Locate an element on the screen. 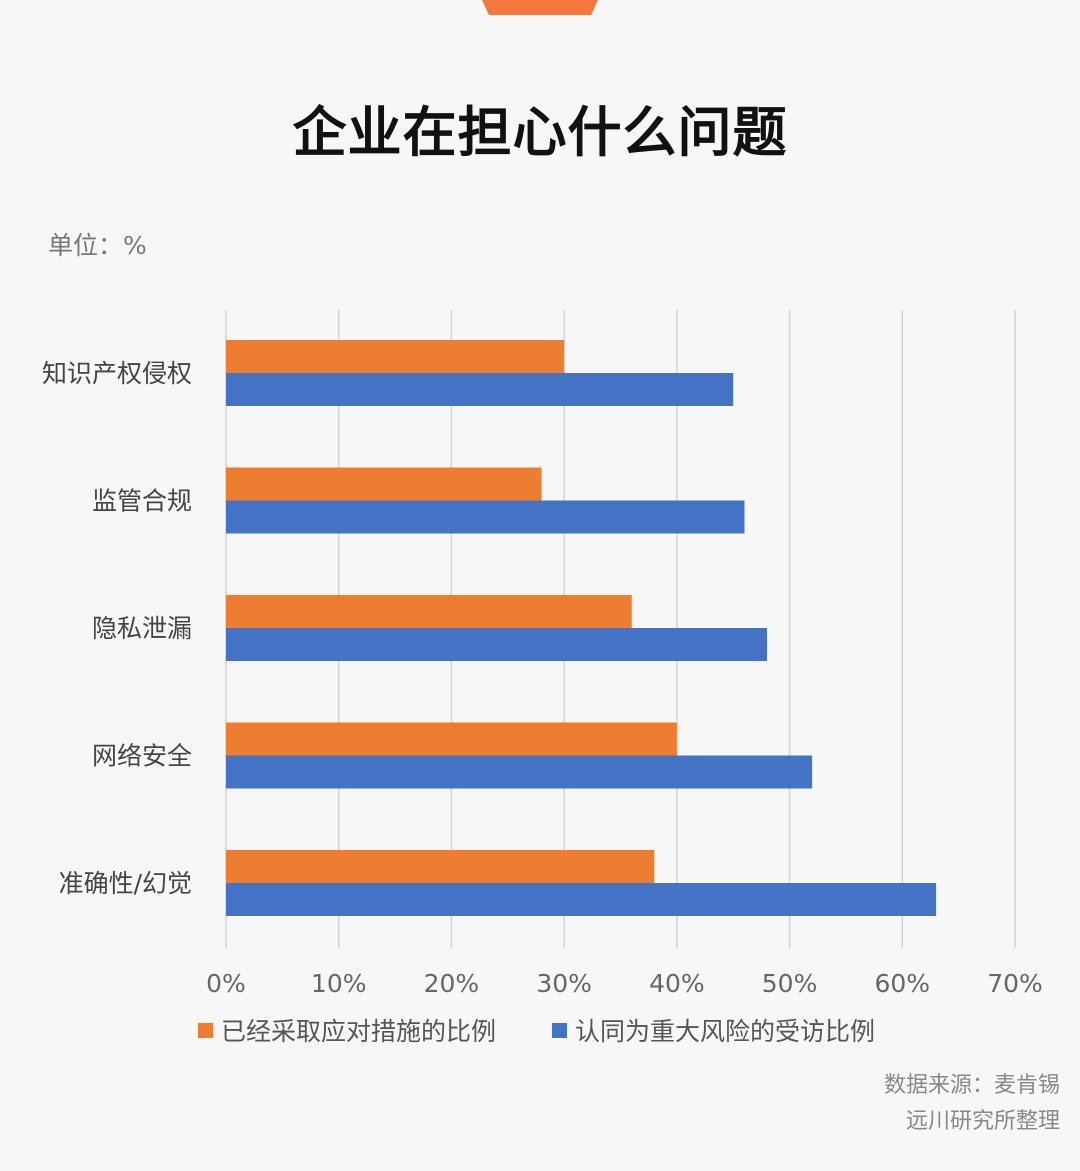 The height and width of the screenshot is (1171, 1080). x-tick-label: 40% is located at coordinates (677, 983).